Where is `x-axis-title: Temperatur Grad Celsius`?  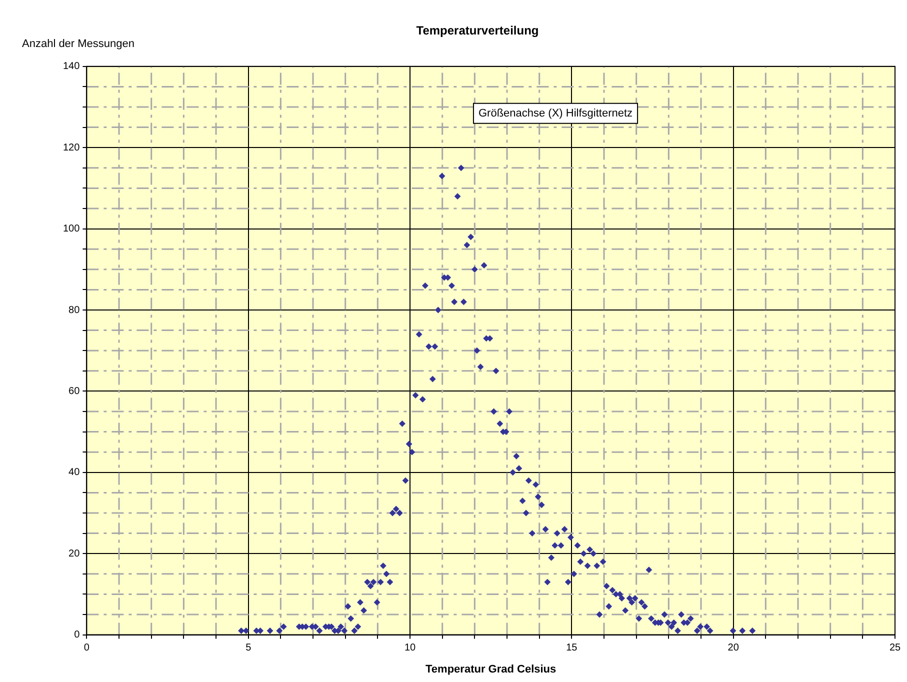 x-axis-title: Temperatur Grad Celsius is located at coordinates (491, 669).